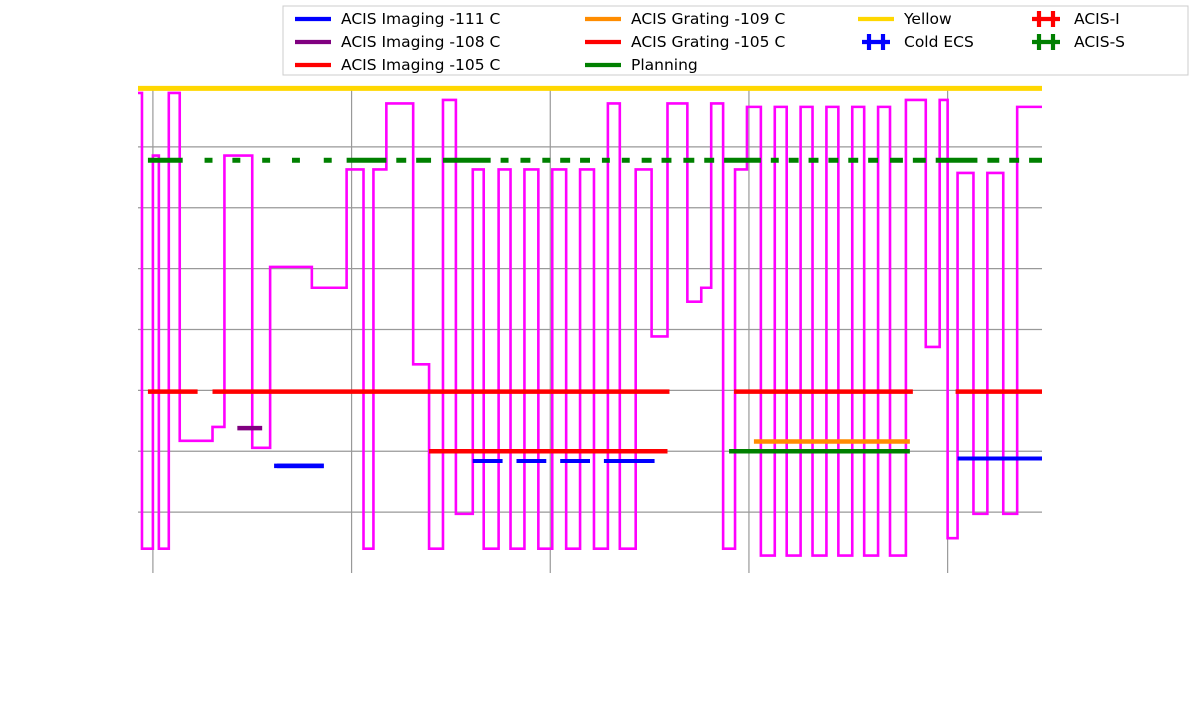 The width and height of the screenshot is (1200, 714). Describe the element at coordinates (664, 65) in the screenshot. I see `legend-label-9: Planning` at that location.